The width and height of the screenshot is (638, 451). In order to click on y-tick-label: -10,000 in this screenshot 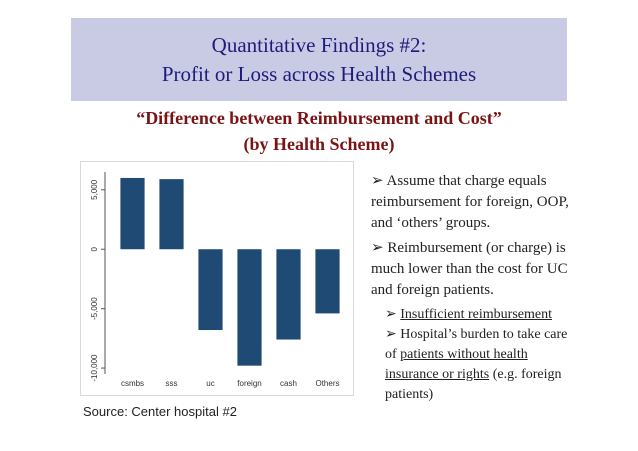, I will do `click(94, 368)`.